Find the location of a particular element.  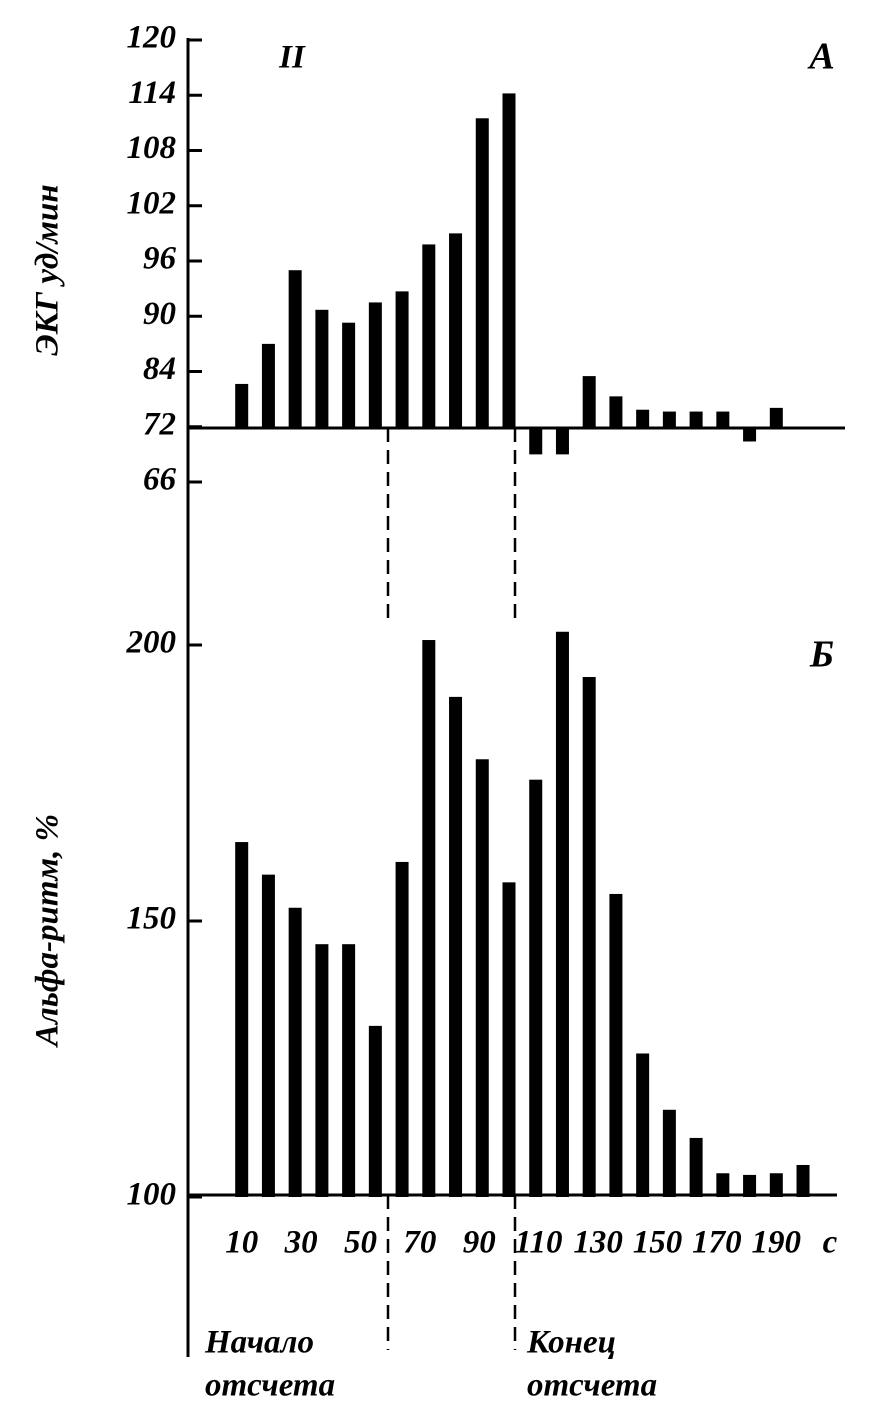

x-tick-label: 110 is located at coordinates (539, 1243).